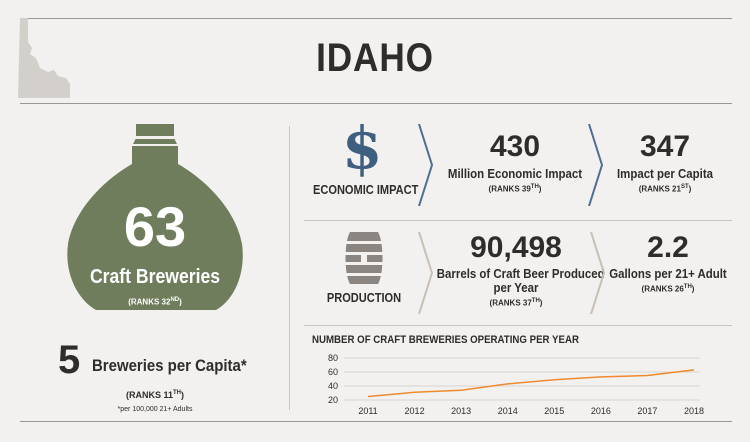 This screenshot has height=442, width=750. I want to click on header-divider, so click(376, 103).